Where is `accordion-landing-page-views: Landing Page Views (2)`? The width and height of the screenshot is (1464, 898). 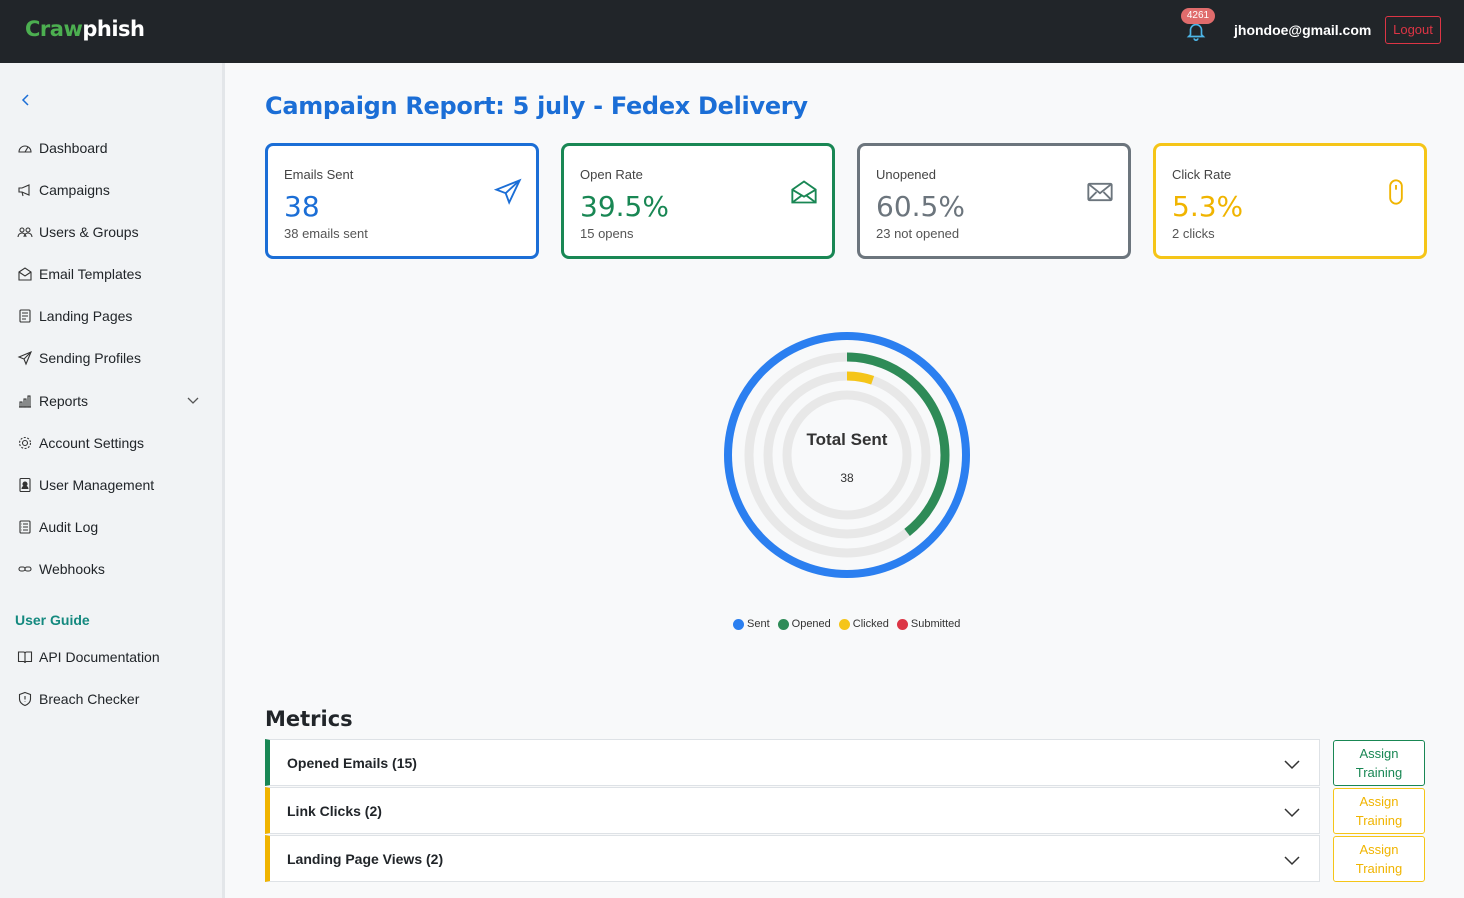 accordion-landing-page-views: Landing Page Views (2) is located at coordinates (792, 858).